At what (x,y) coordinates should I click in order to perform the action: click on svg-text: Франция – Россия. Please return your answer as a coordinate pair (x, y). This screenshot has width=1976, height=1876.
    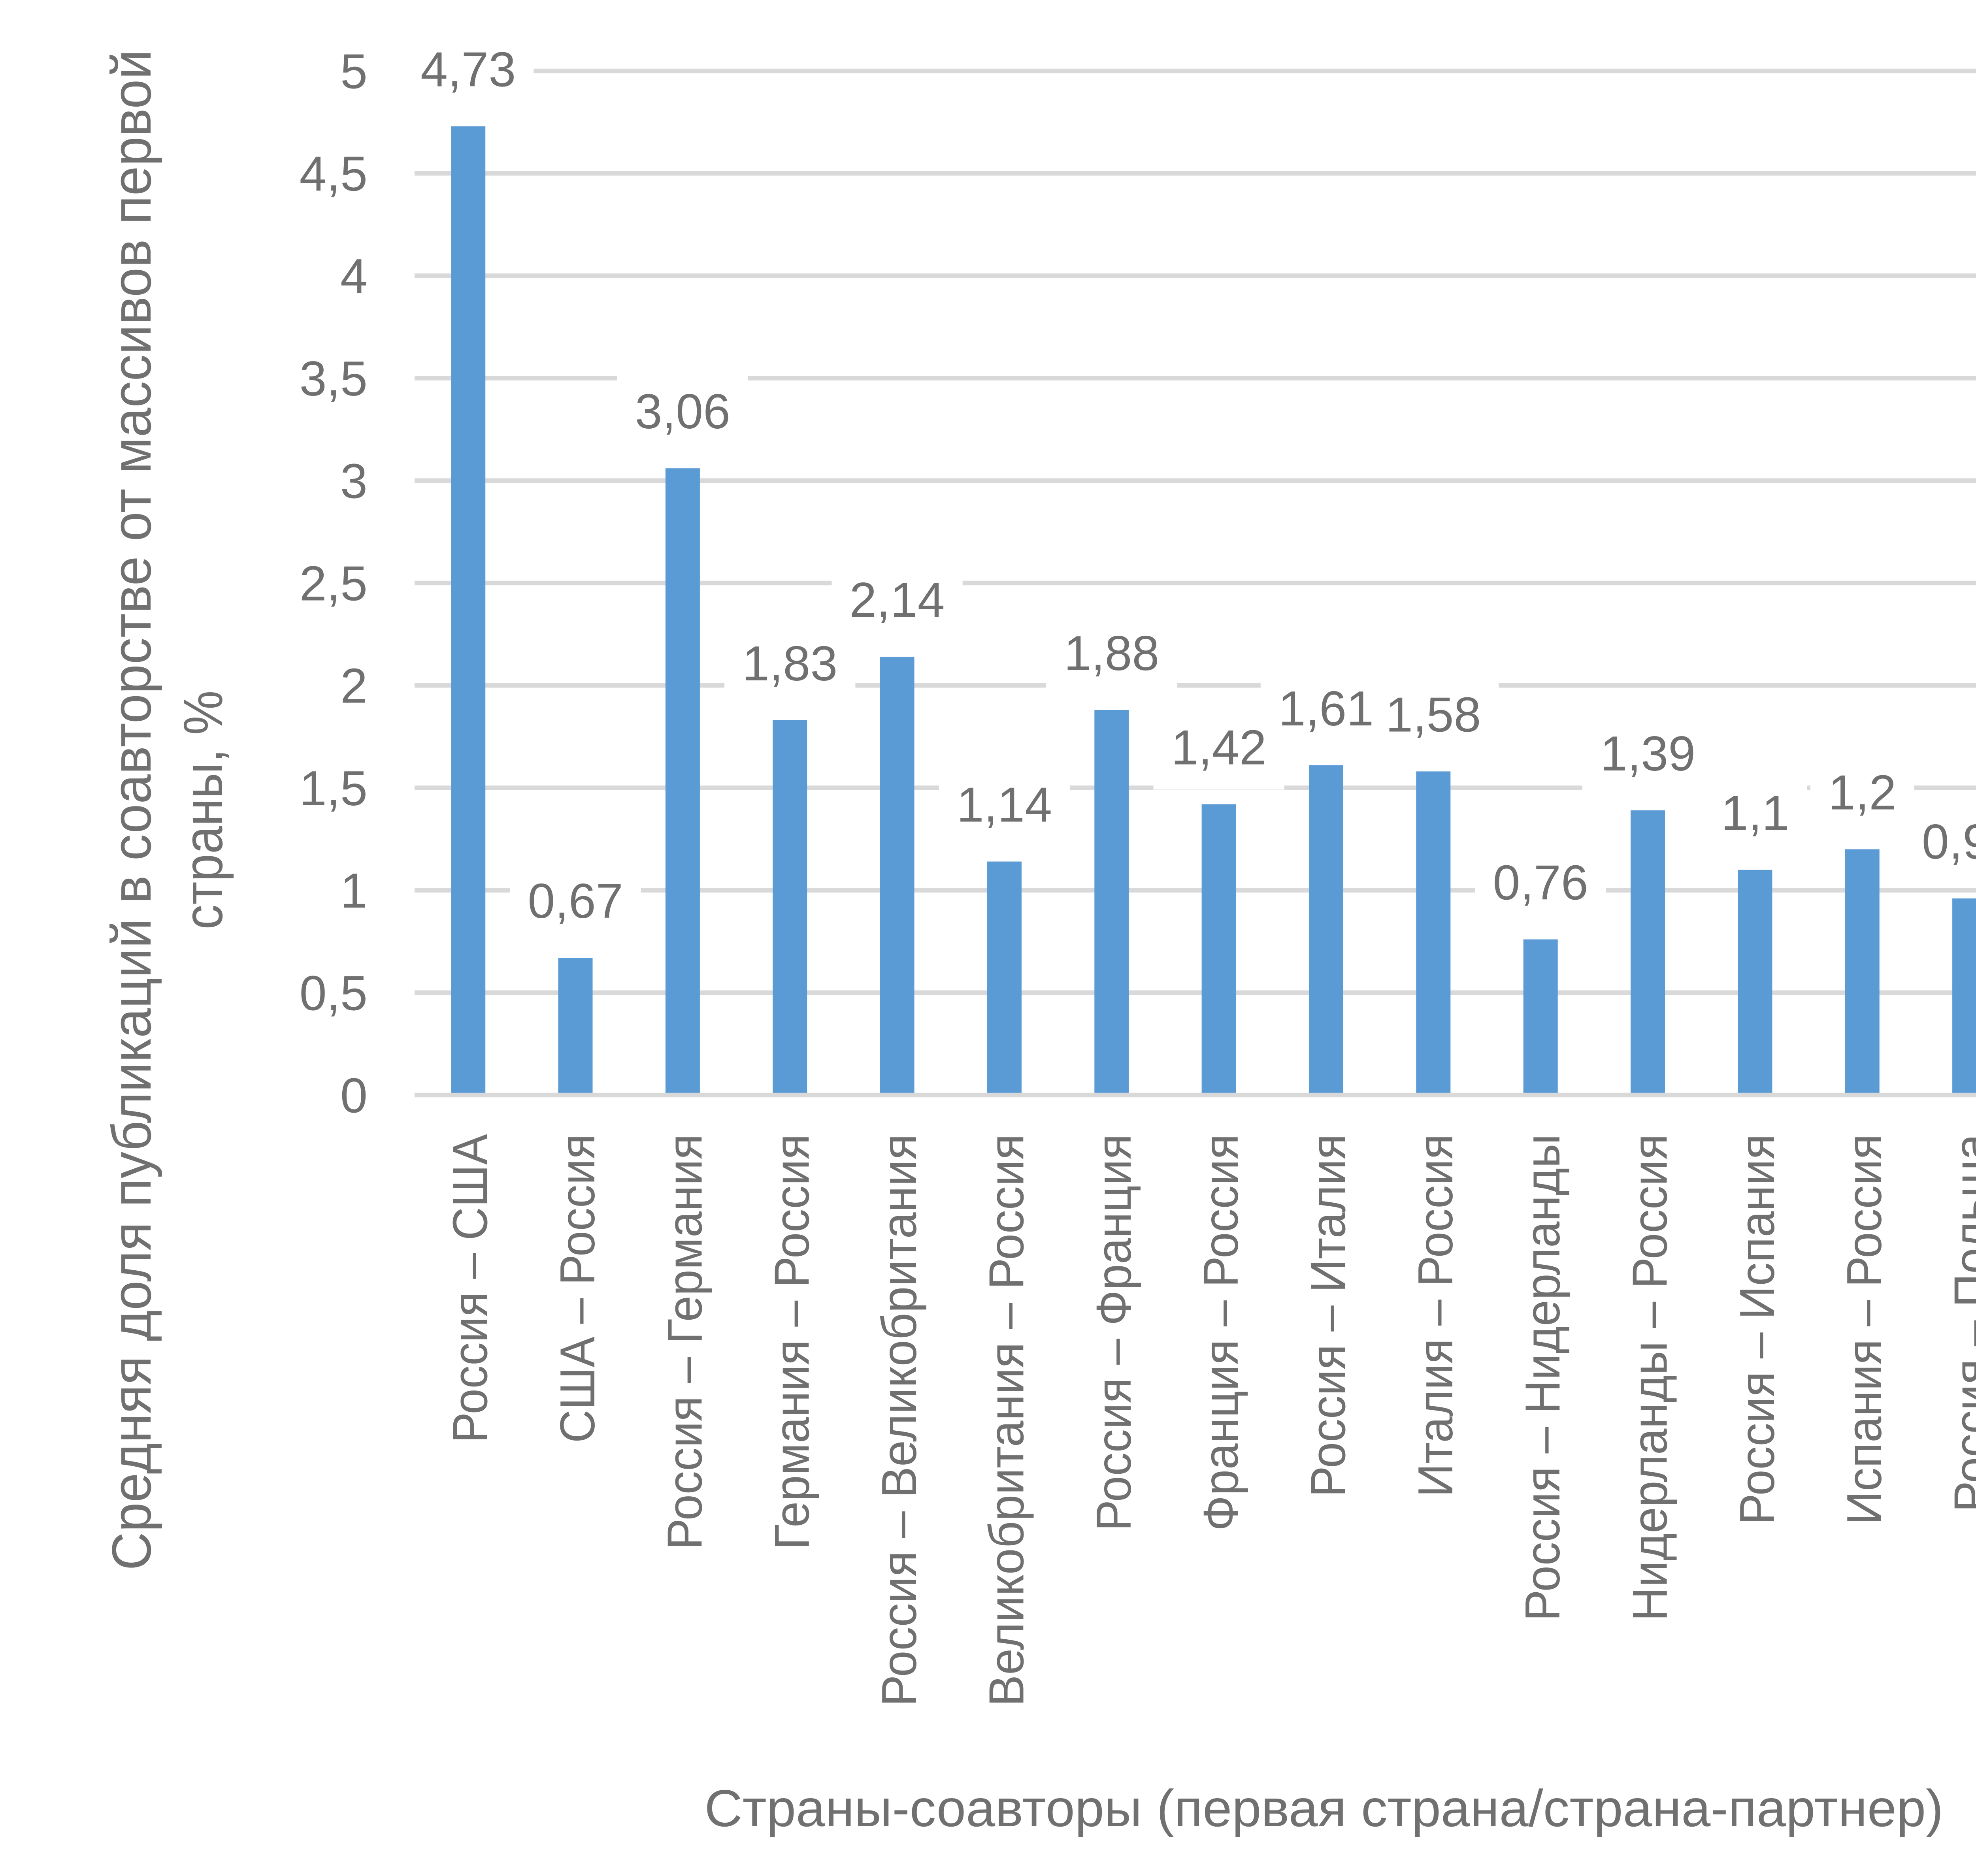
    Looking at the image, I should click on (1221, 1333).